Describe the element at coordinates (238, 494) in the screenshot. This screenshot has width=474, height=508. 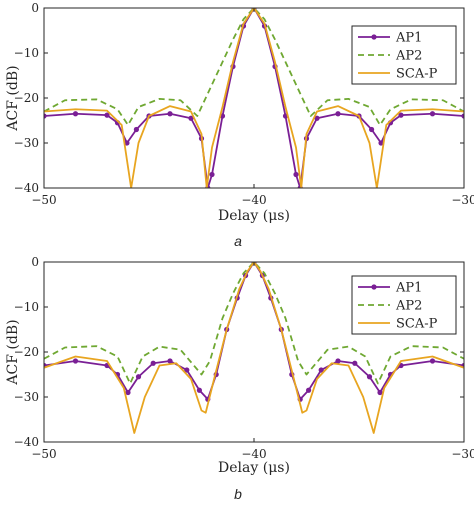
I see `panel-caption: b` at that location.